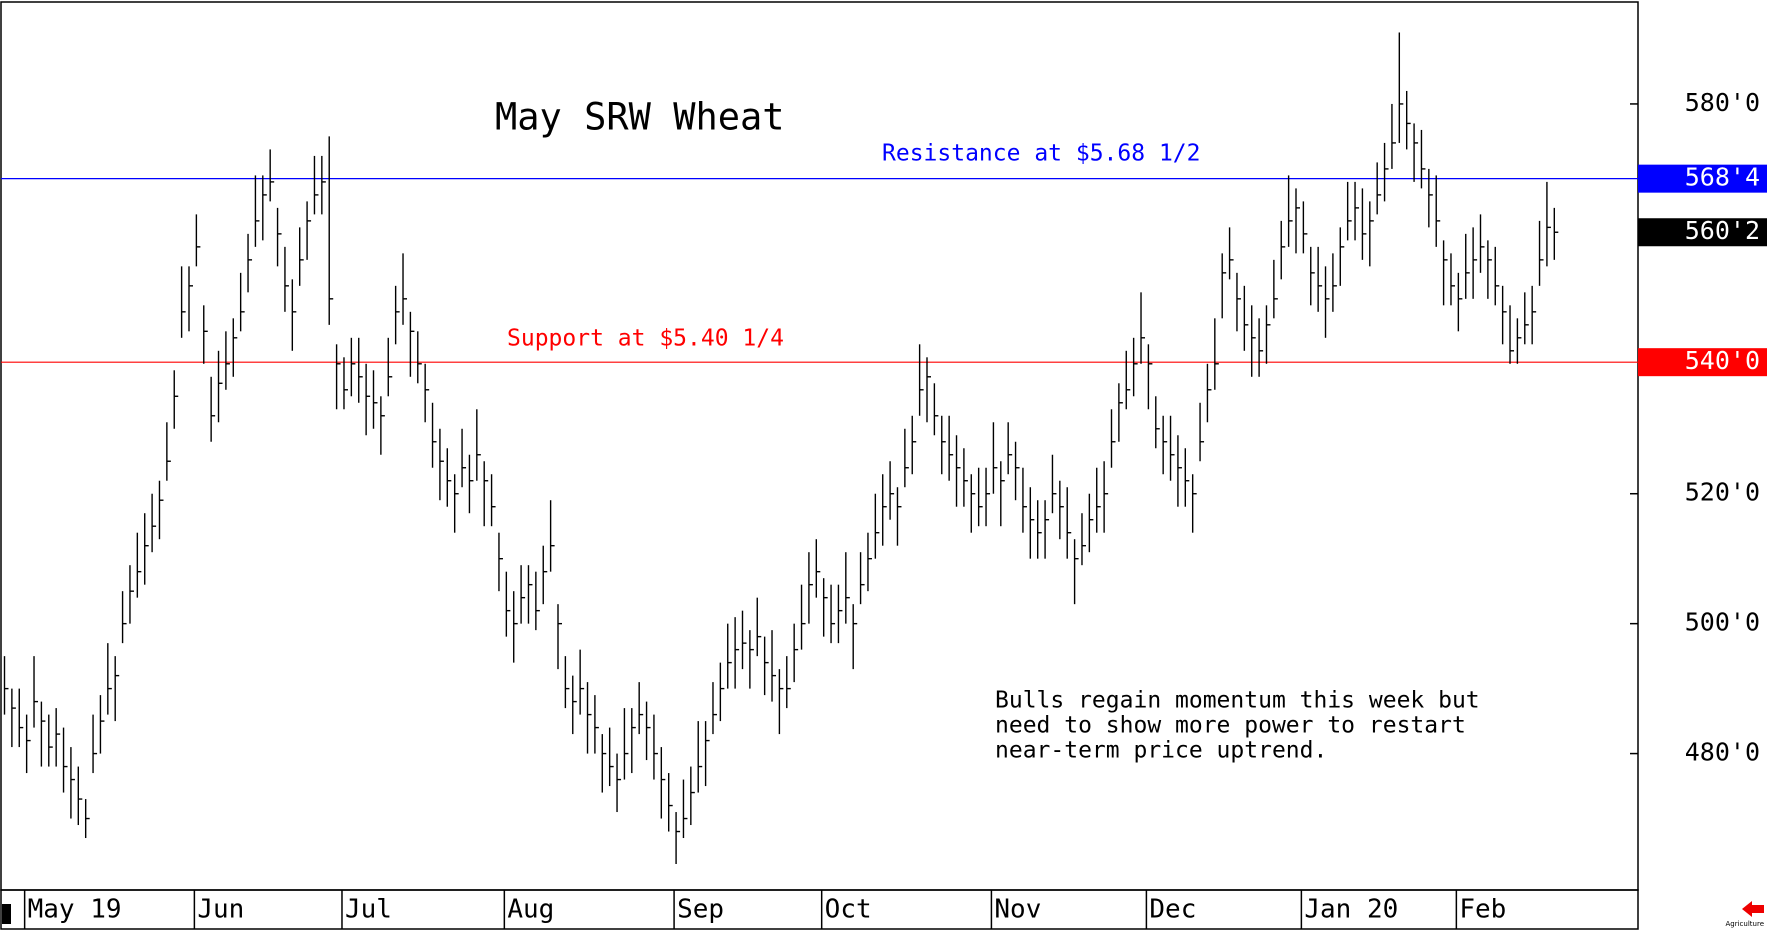 The width and height of the screenshot is (1767, 931). Describe the element at coordinates (1722, 230) in the screenshot. I see `last-price-label: 560'2` at that location.